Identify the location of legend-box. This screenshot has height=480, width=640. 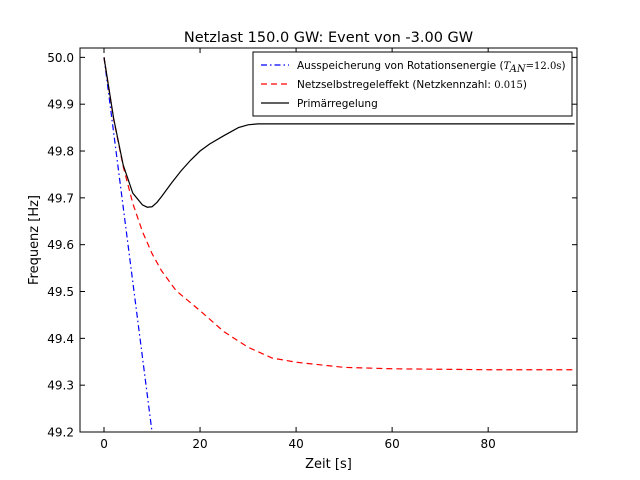
(412, 84).